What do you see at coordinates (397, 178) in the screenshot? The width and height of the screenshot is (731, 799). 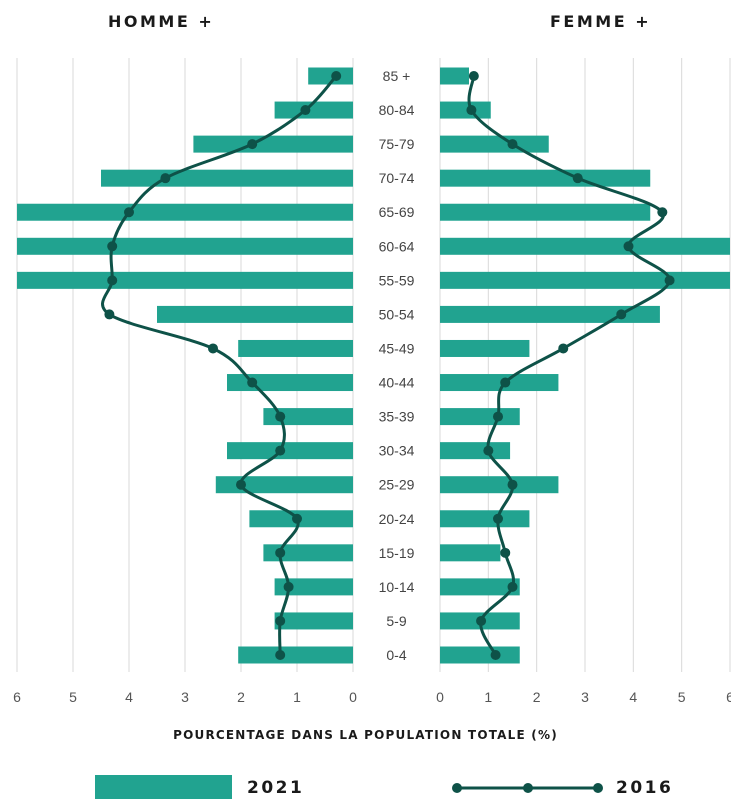 I see `age-label-70-74: 70-74` at bounding box center [397, 178].